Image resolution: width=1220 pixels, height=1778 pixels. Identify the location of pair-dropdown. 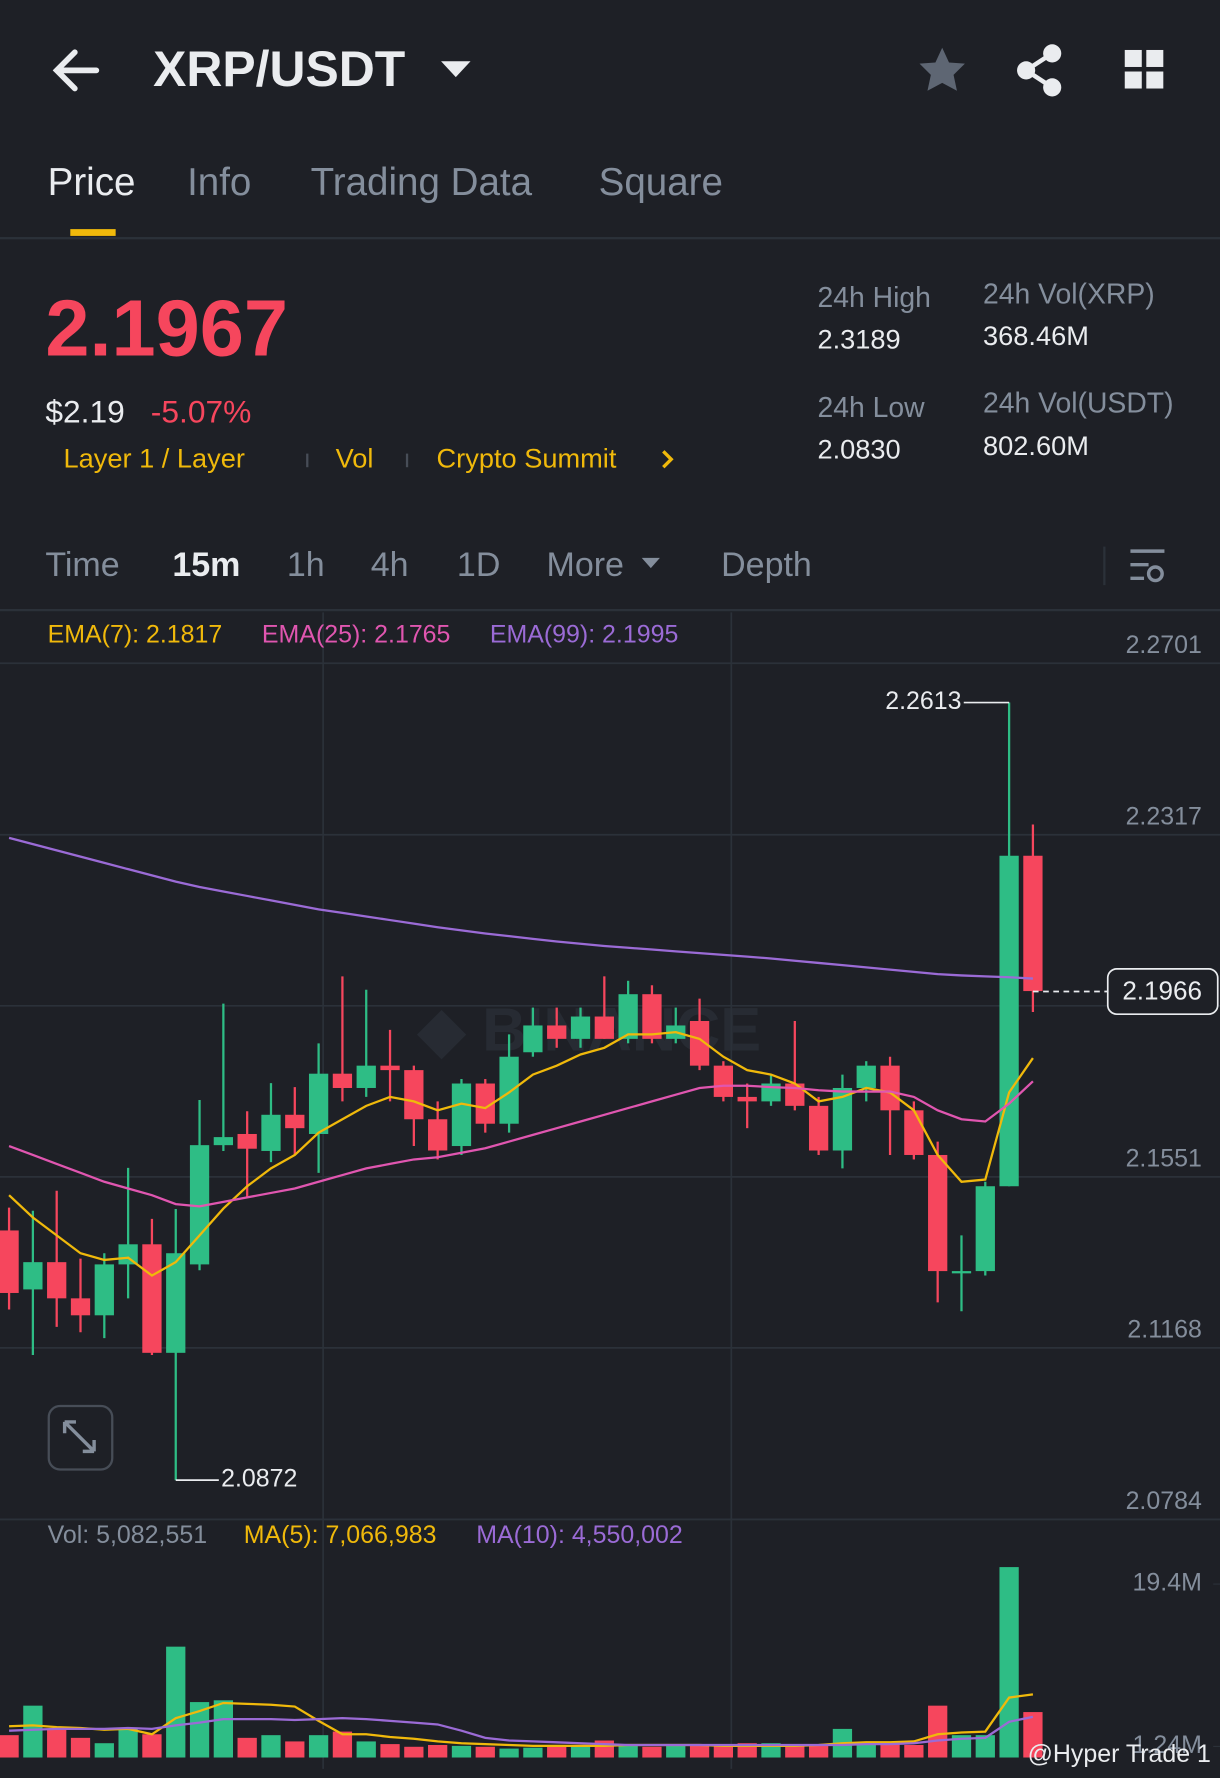
(456, 69).